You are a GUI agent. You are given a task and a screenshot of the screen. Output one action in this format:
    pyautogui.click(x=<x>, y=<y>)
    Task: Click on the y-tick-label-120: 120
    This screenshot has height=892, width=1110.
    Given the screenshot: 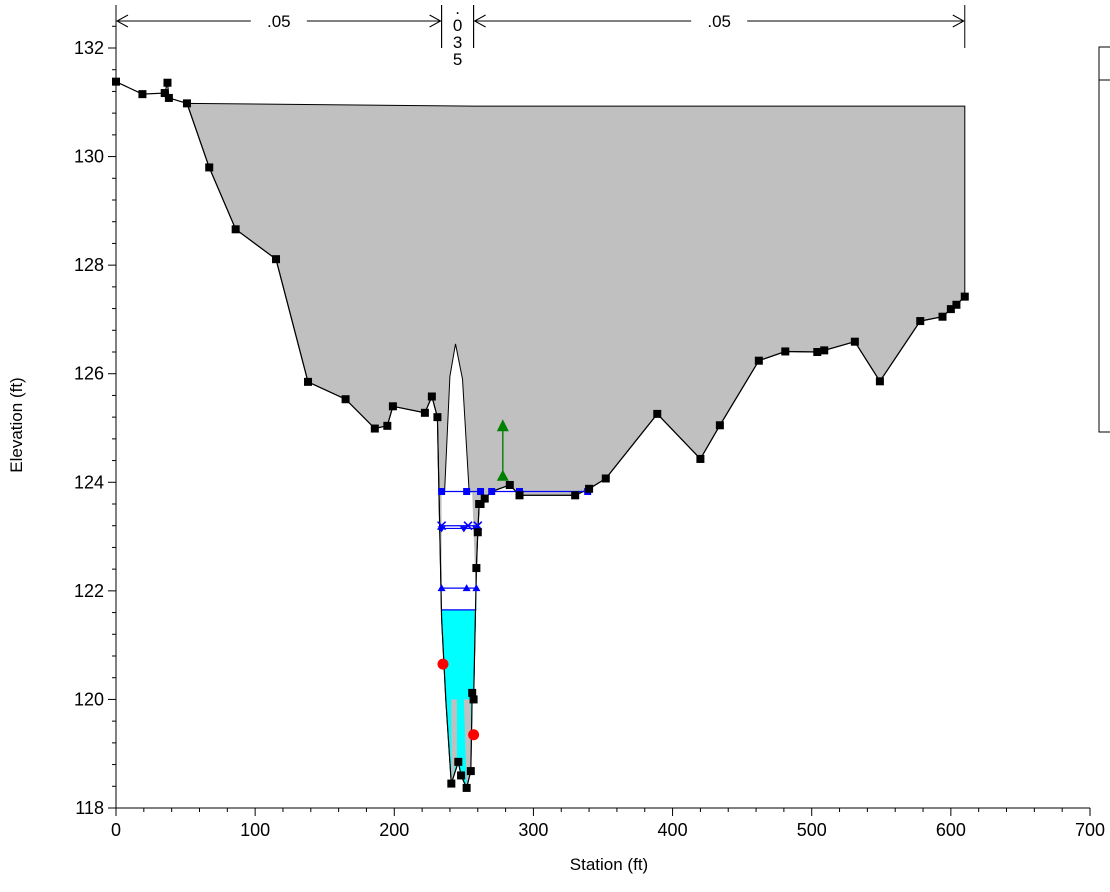 What is the action you would take?
    pyautogui.click(x=89, y=699)
    